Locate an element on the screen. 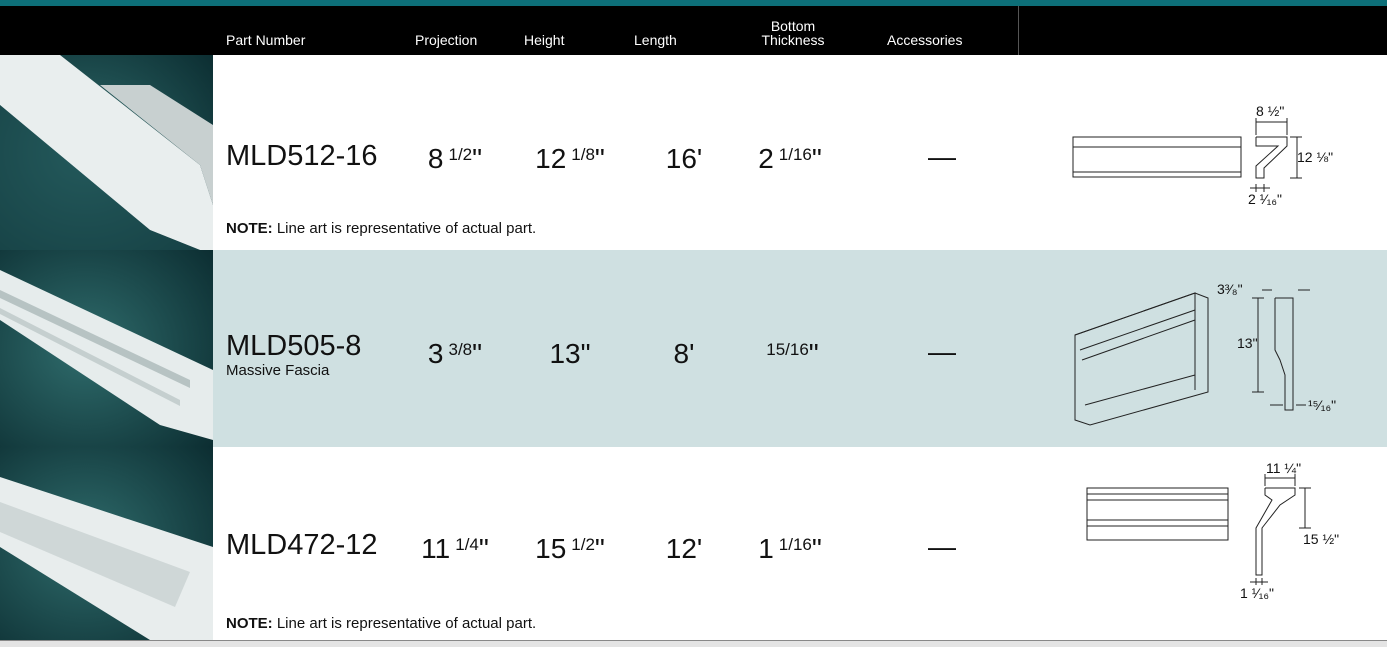  part-subtitle: Massive Fascia is located at coordinates (278, 370).